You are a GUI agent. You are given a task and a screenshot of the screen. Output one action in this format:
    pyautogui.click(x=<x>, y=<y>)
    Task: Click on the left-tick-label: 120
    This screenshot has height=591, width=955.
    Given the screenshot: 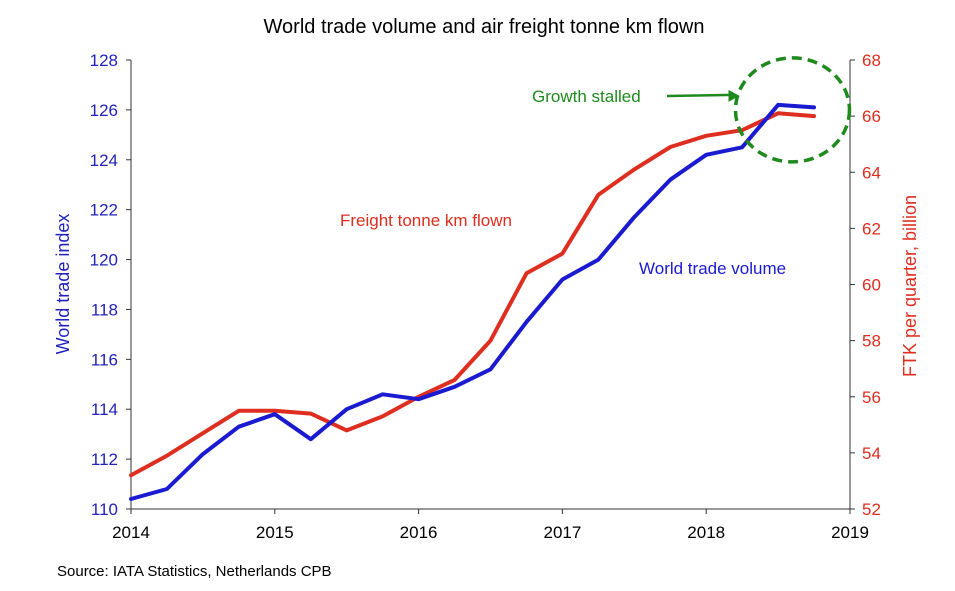 What is the action you would take?
    pyautogui.click(x=104, y=260)
    